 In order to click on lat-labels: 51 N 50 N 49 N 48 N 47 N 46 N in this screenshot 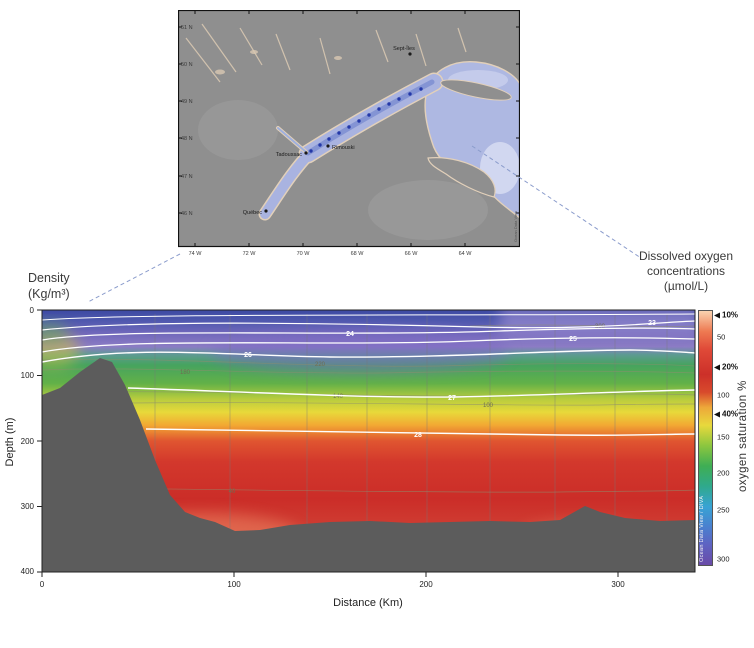, I will do `click(187, 121)`.